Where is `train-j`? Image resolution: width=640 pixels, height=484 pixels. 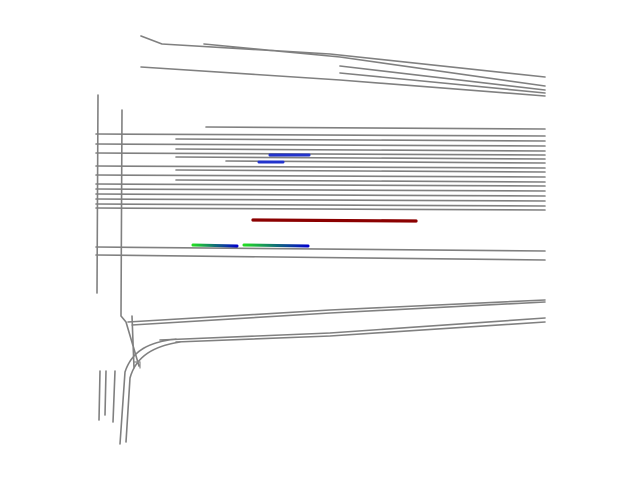
train-j is located at coordinates (215, 245).